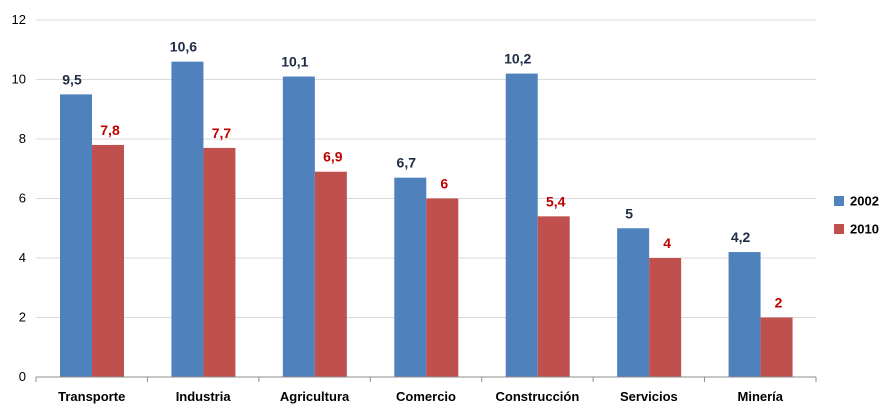 This screenshot has width=880, height=406. Describe the element at coordinates (521, 225) in the screenshot. I see `bar-2002-construcción` at that location.